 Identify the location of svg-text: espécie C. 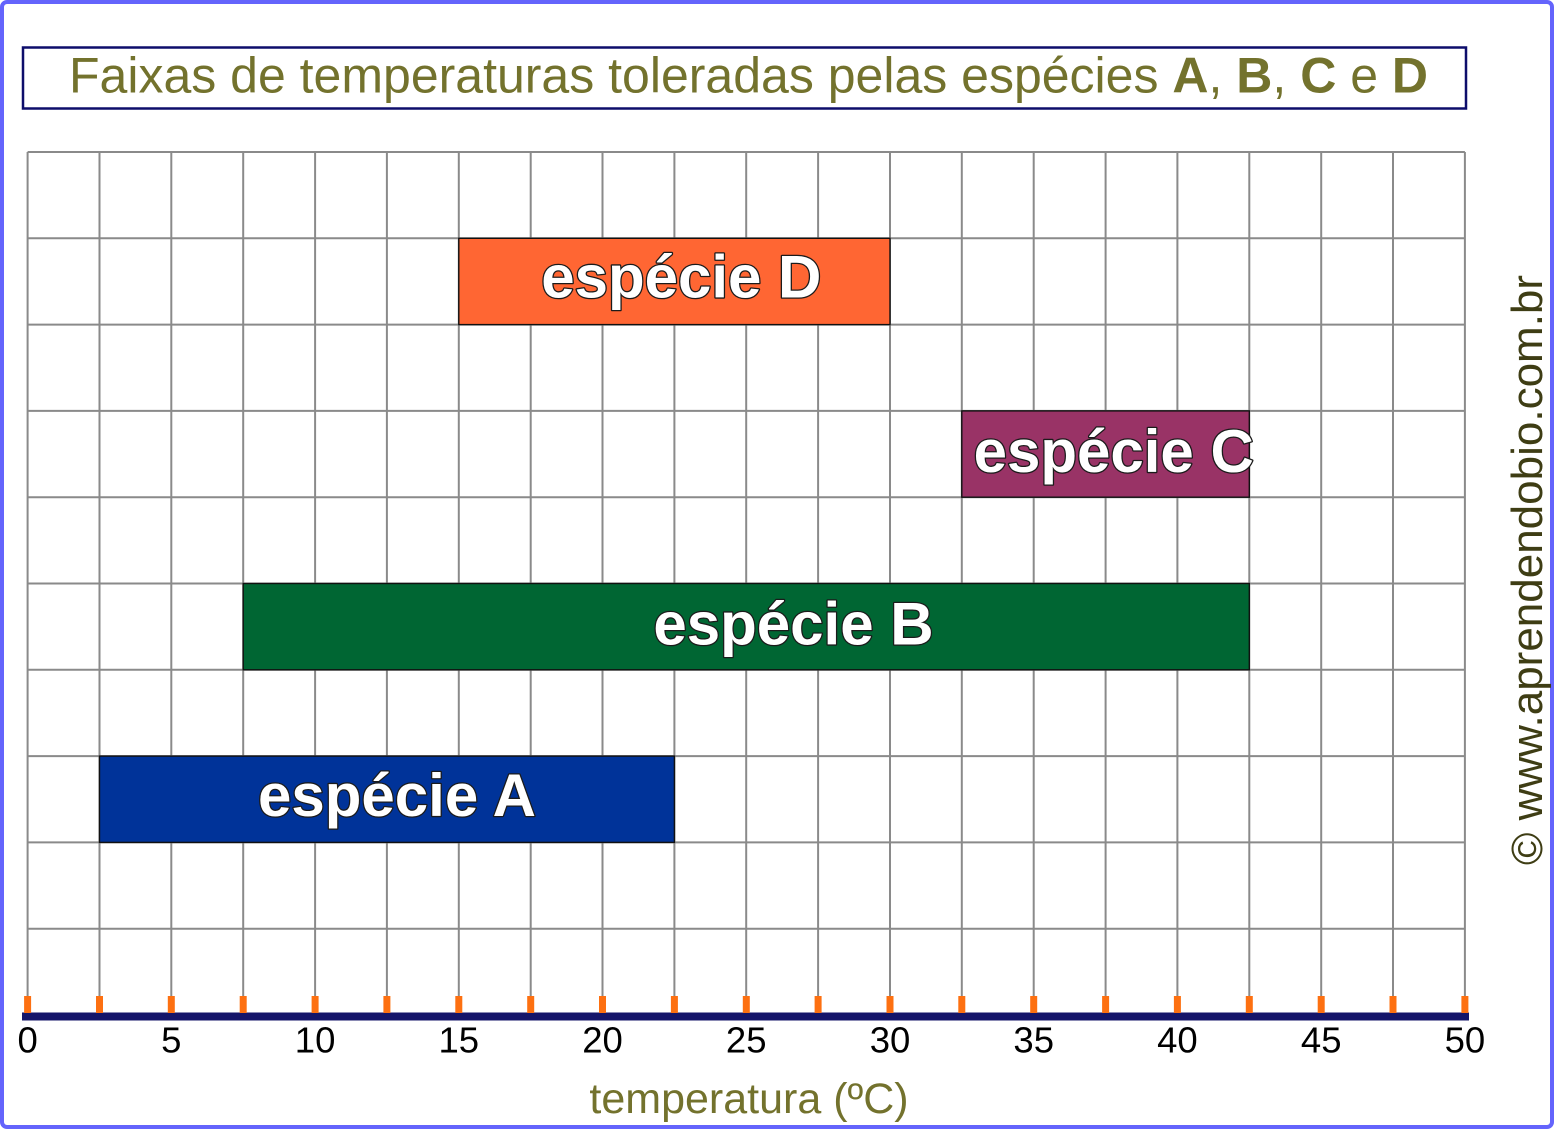
(1114, 451).